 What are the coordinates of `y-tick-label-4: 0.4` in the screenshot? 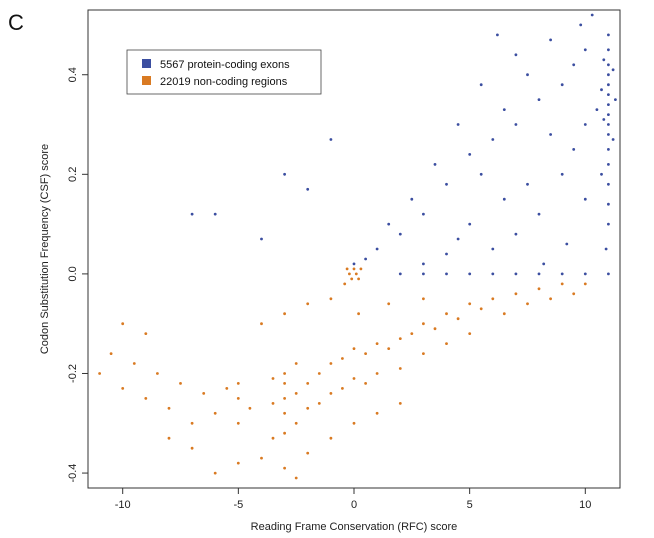 It's located at (73, 74).